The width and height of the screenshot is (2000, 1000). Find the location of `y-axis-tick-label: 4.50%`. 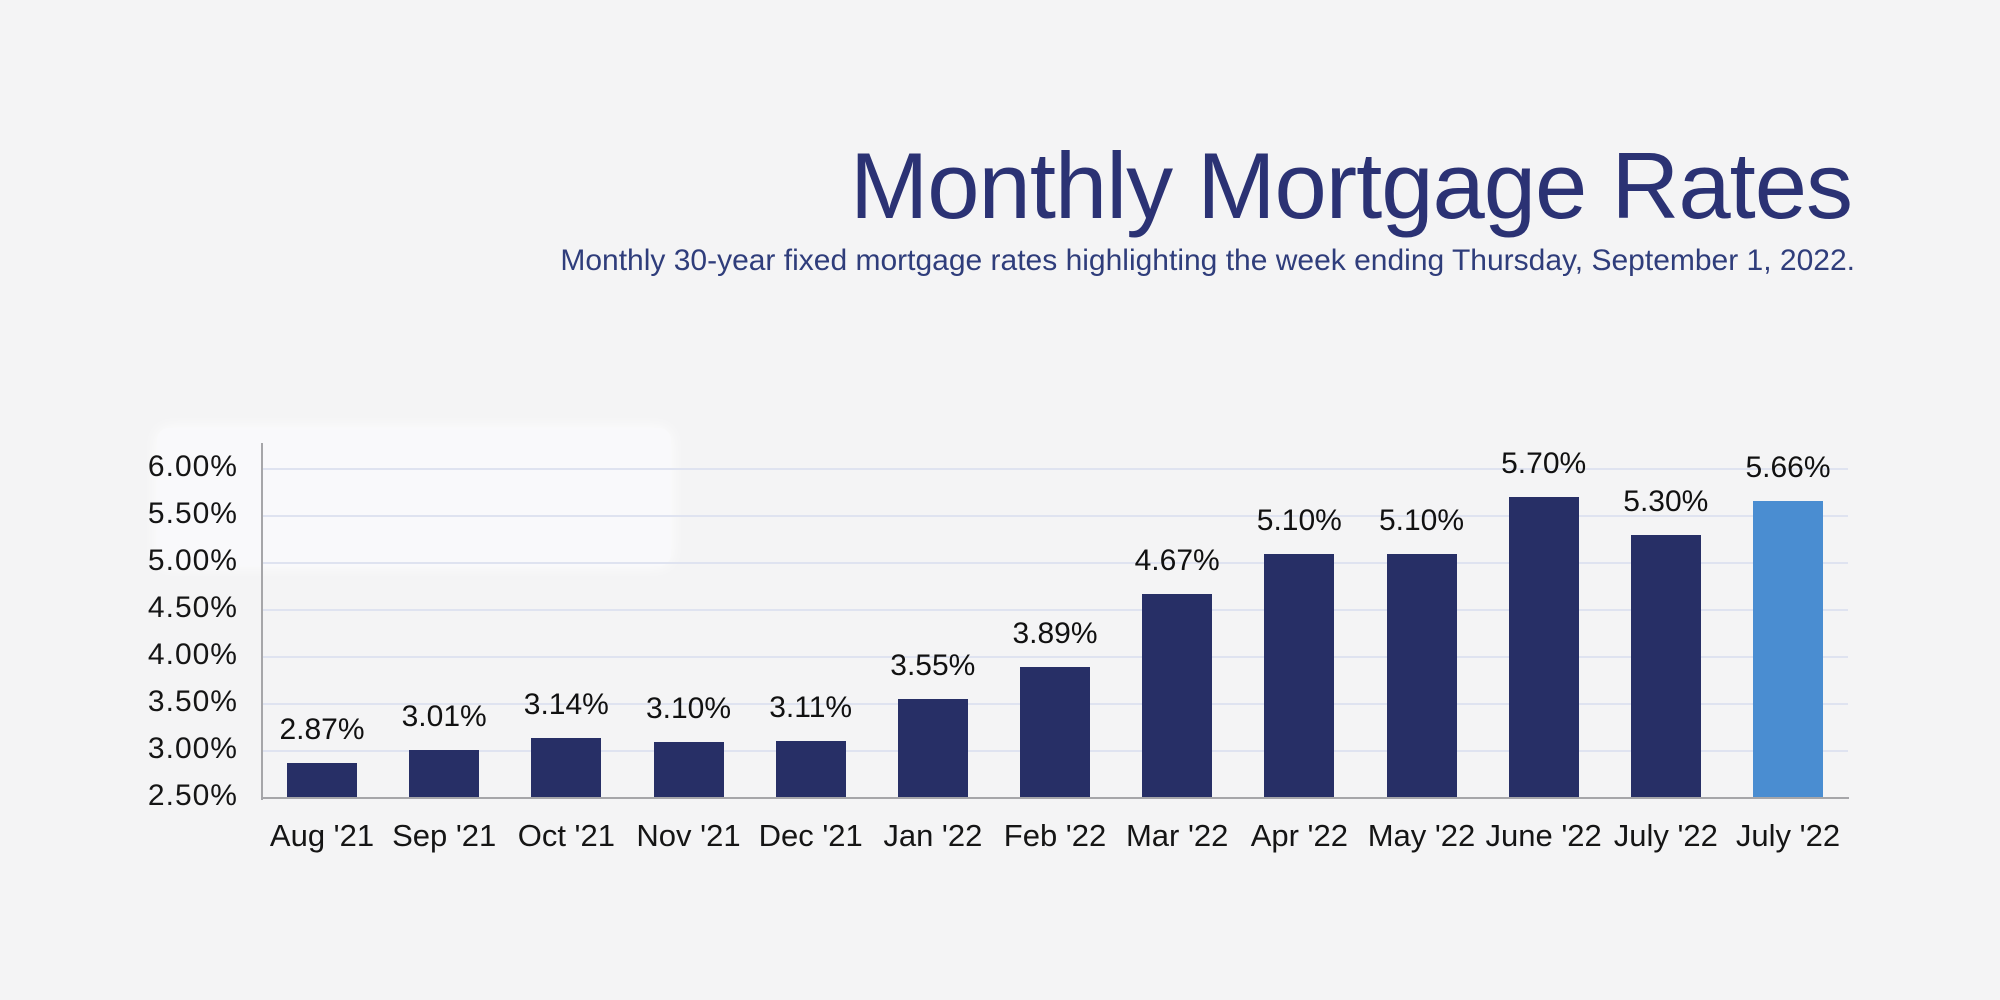

y-axis-tick-label: 4.50% is located at coordinates (192, 607).